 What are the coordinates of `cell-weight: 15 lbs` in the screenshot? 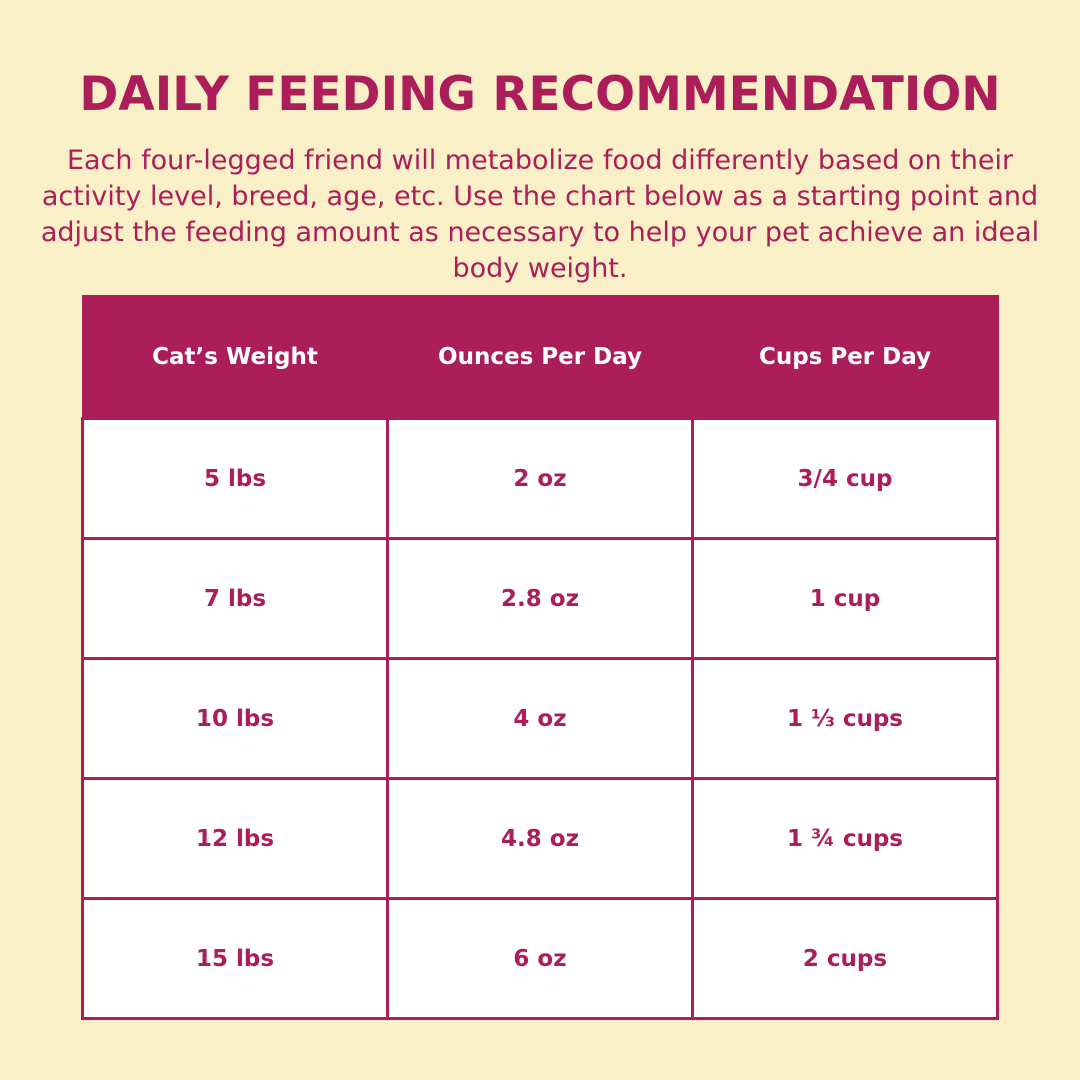 It's located at (235, 958).